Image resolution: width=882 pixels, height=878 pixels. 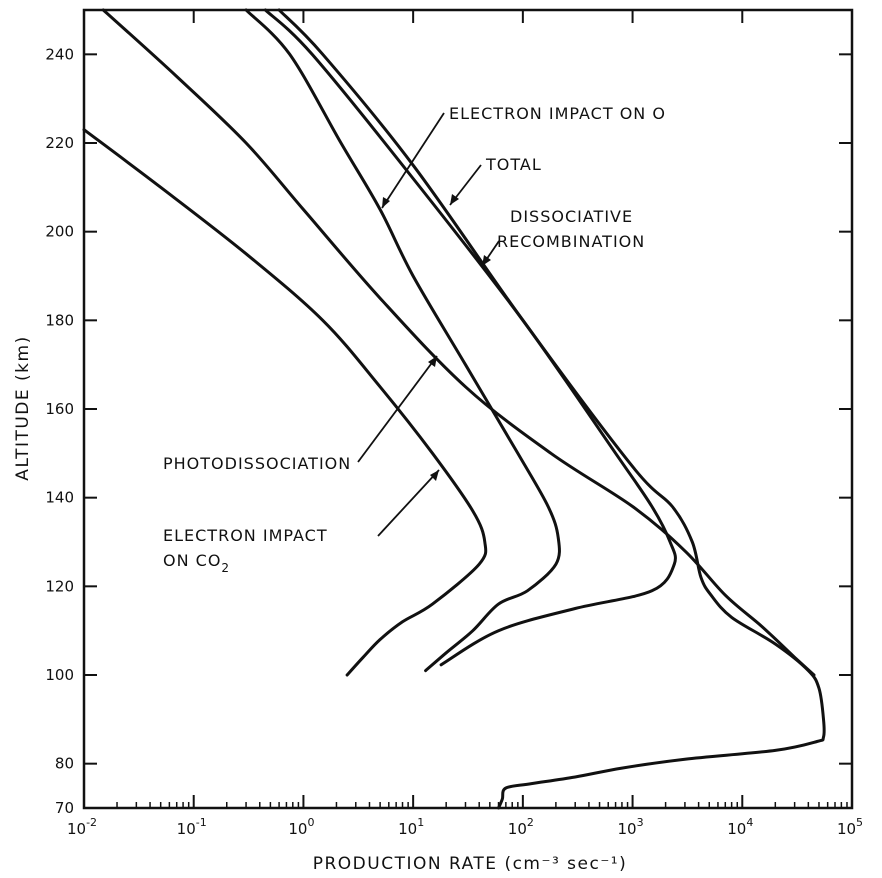 I want to click on x-axis-title: PRODUCTION RATE (cm⁻³ sec⁻¹), so click(x=470, y=864).